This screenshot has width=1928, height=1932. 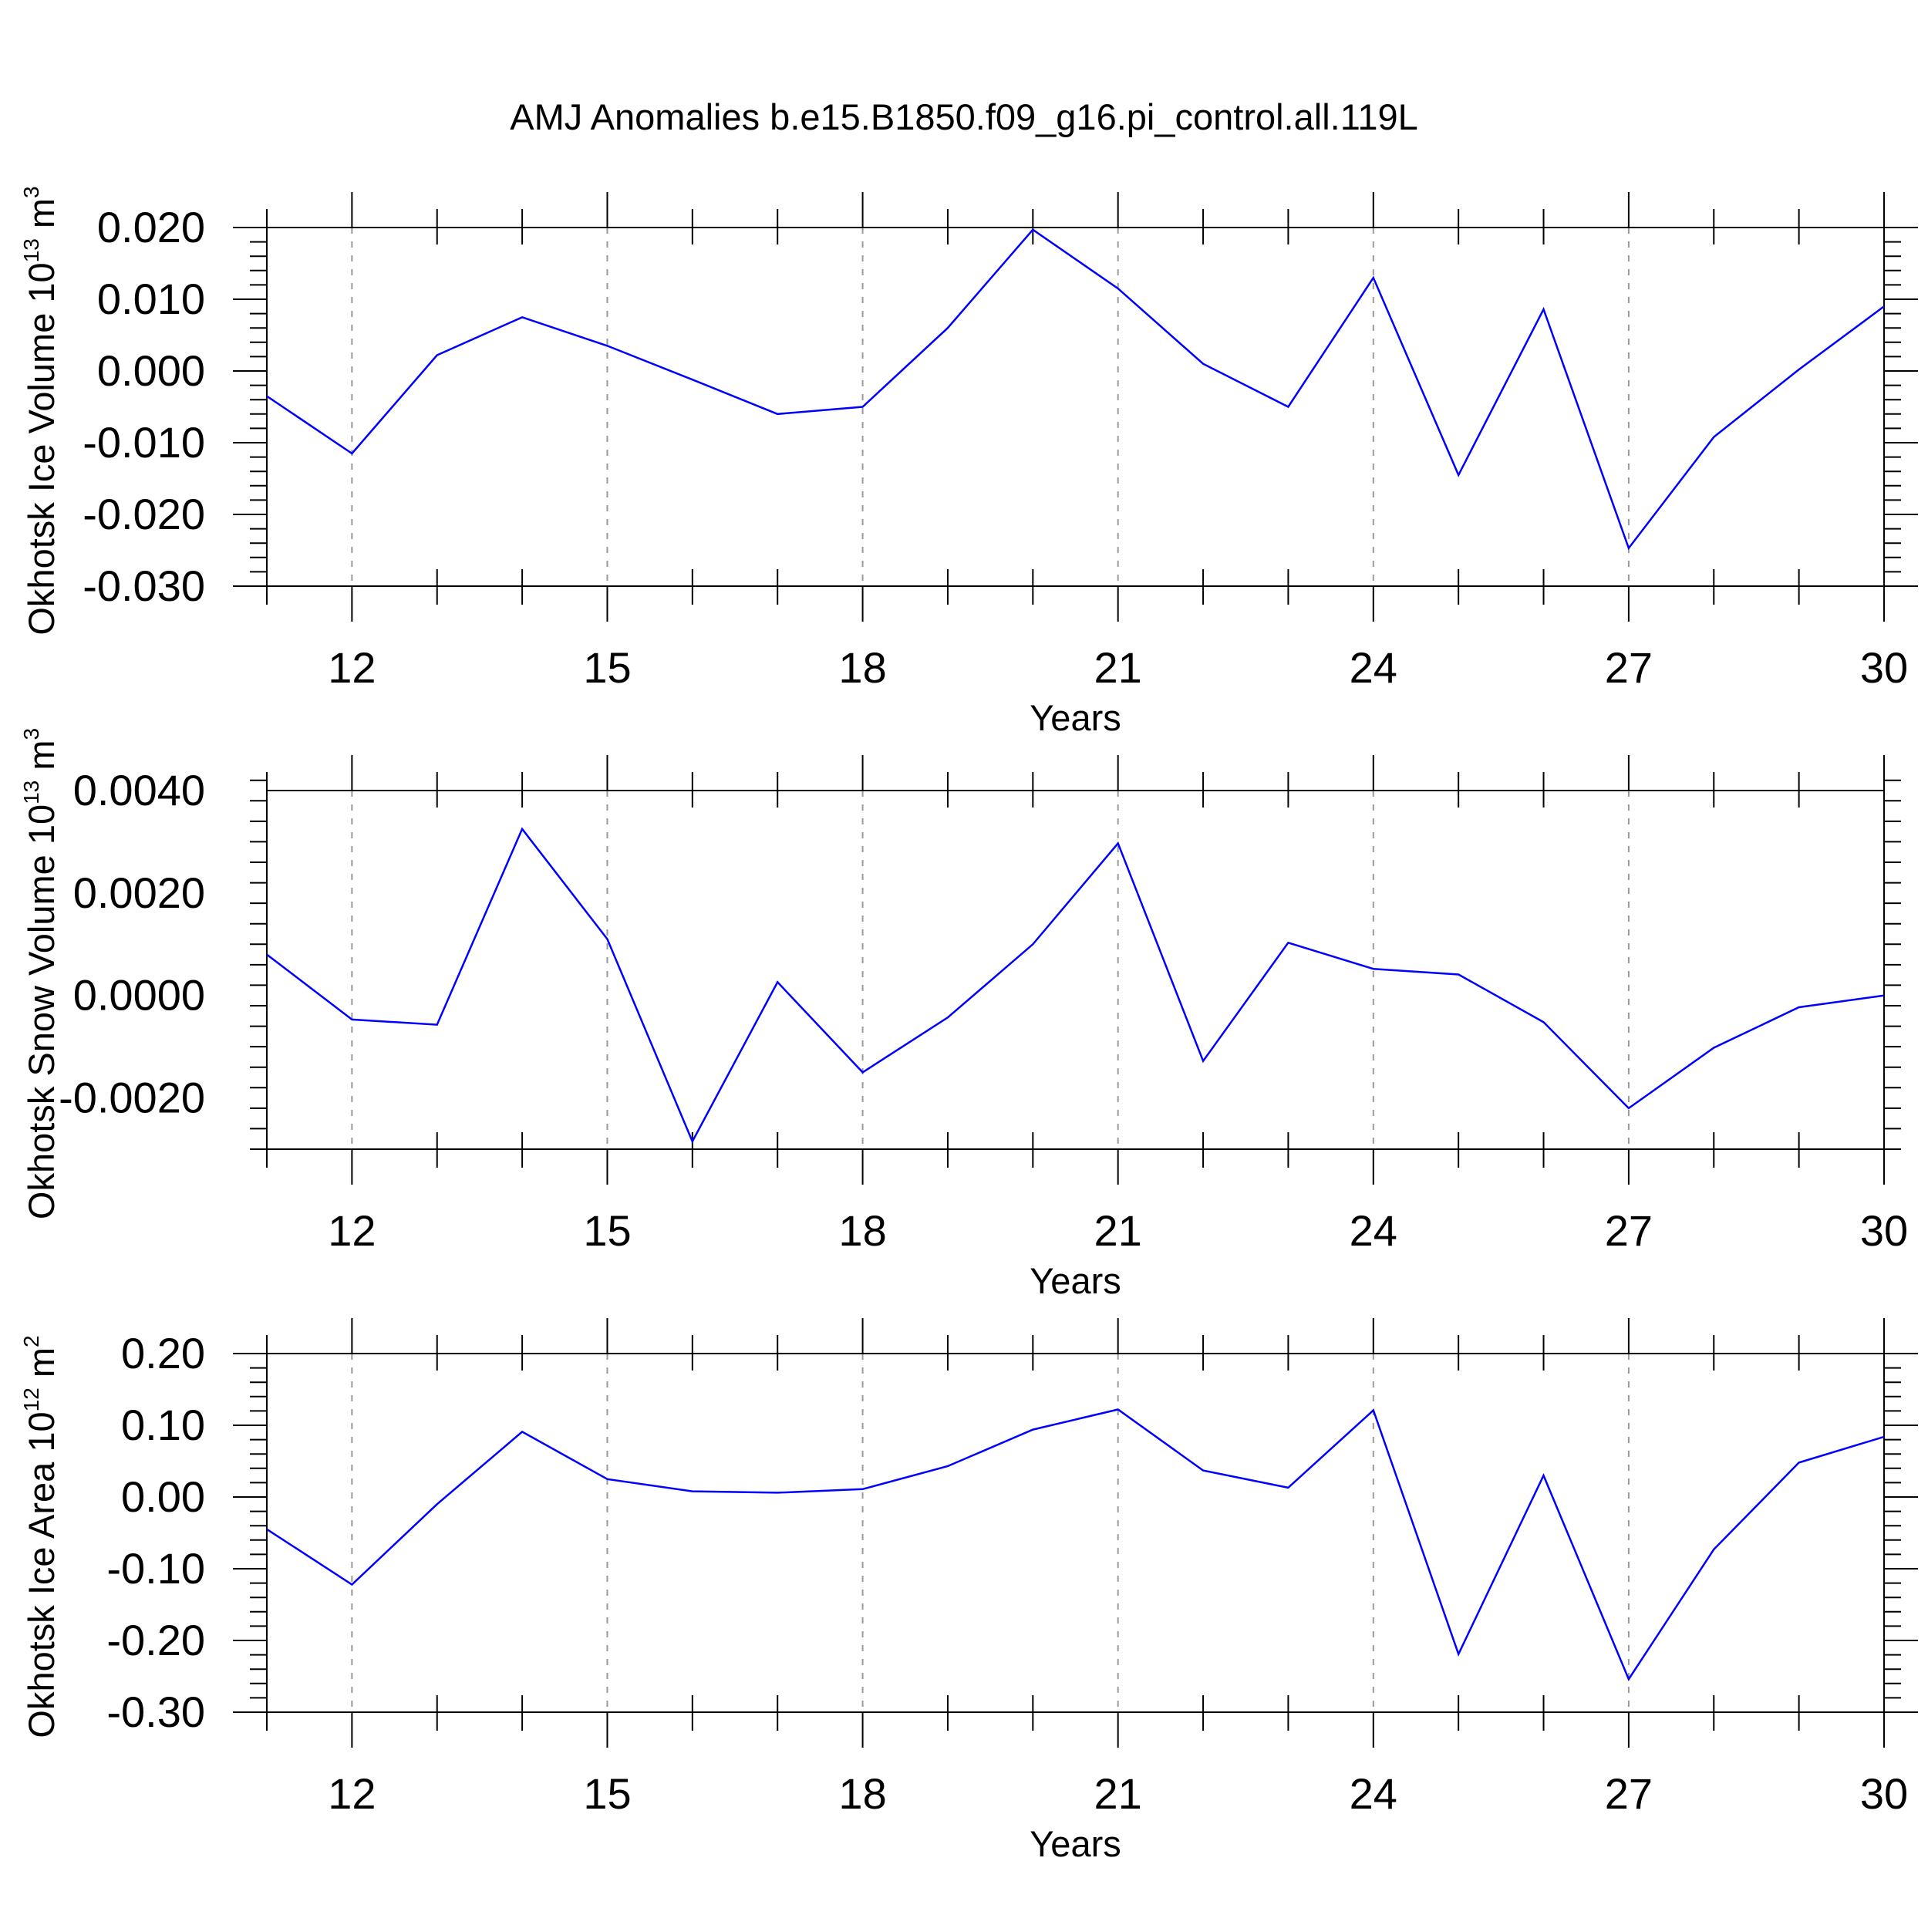 I want to click on y-tick-label: 0.0000, so click(x=139, y=995).